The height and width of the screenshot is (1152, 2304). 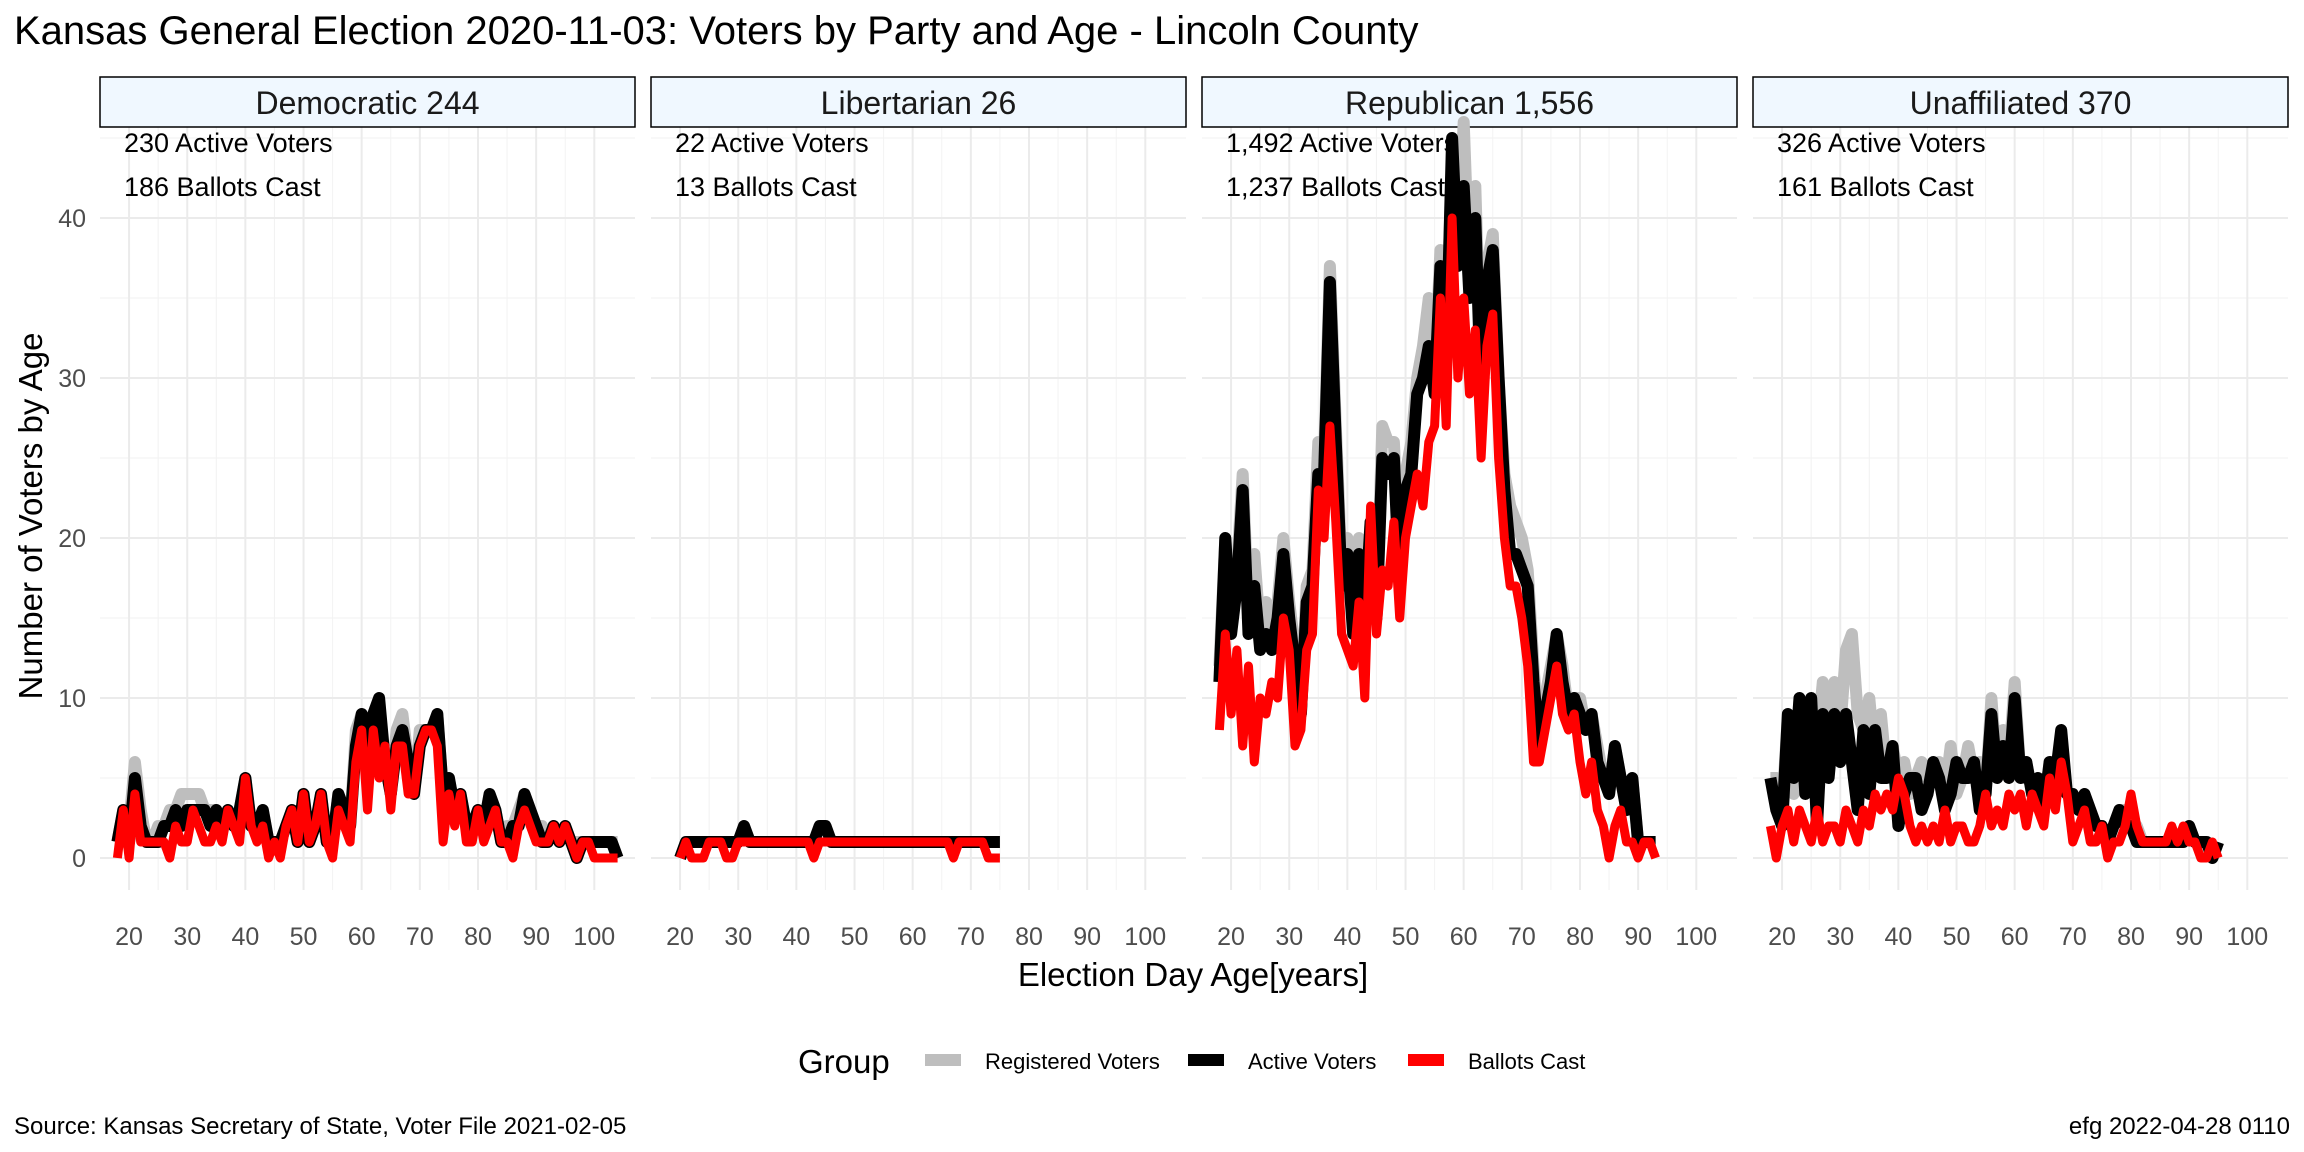 What do you see at coordinates (1875, 187) in the screenshot?
I see `note-ballots-cast: 161 Ballots Cast` at bounding box center [1875, 187].